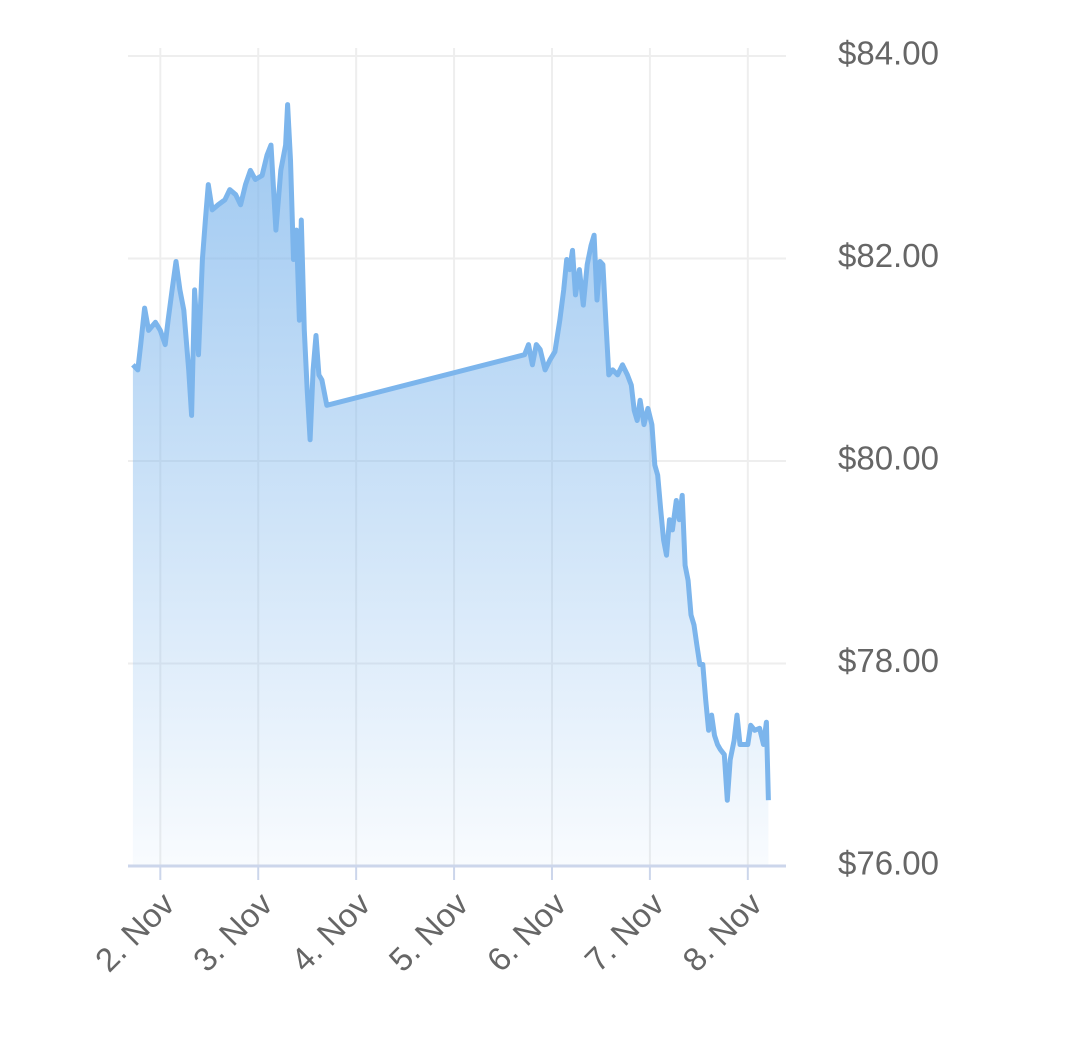  Describe the element at coordinates (429, 932) in the screenshot. I see `x-tick-label: 5. Nov` at that location.